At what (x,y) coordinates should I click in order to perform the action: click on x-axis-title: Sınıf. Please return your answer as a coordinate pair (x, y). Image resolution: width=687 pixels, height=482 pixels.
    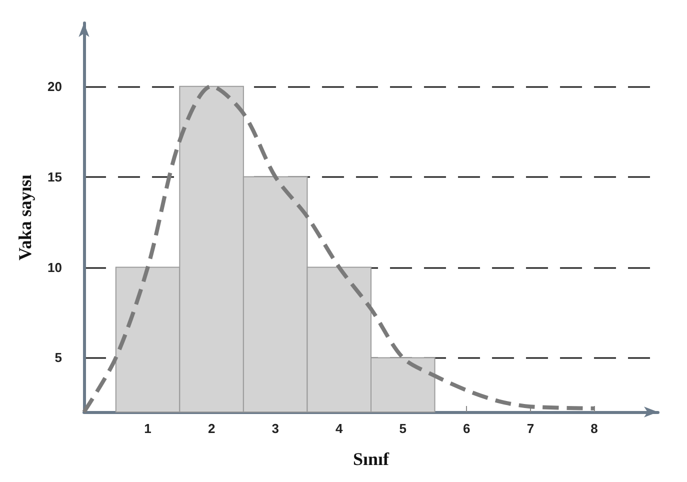
    Looking at the image, I should click on (371, 459).